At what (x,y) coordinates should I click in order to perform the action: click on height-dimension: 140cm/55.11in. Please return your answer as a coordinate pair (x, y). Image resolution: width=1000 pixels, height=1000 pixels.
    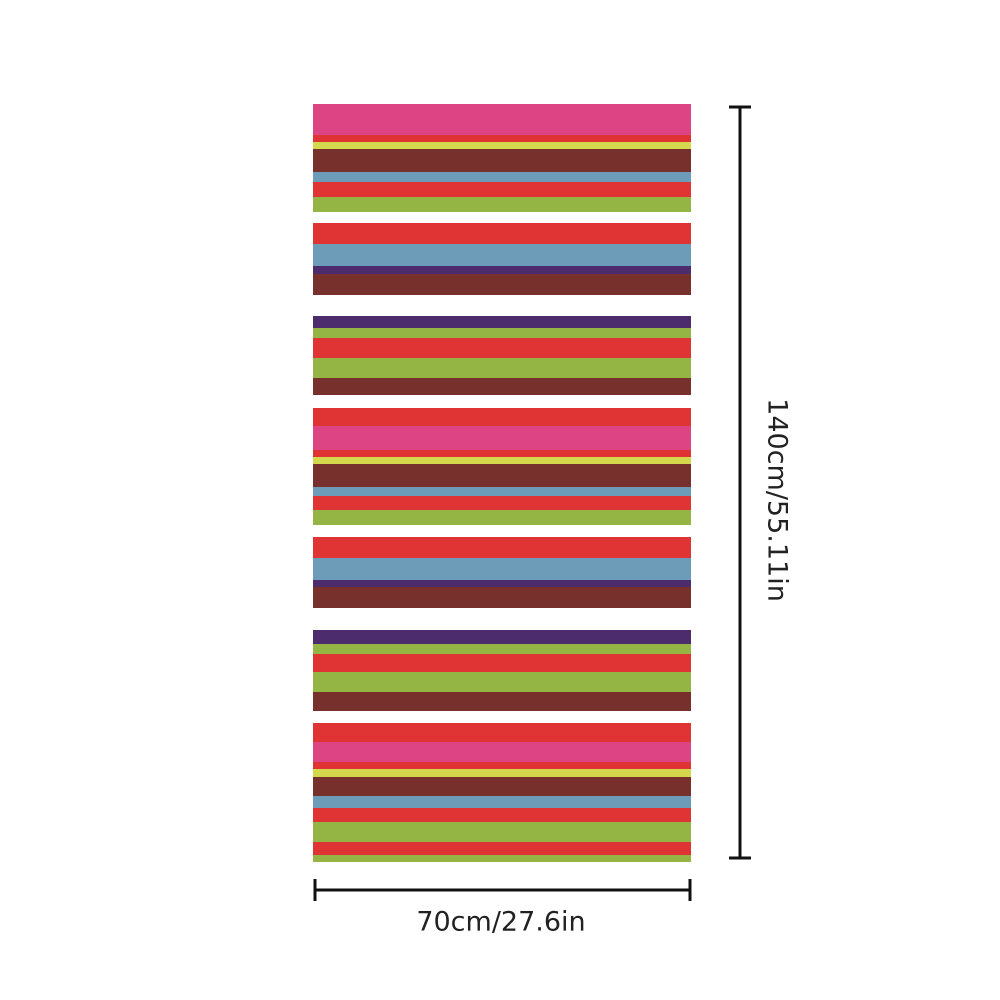
    Looking at the image, I should click on (761, 482).